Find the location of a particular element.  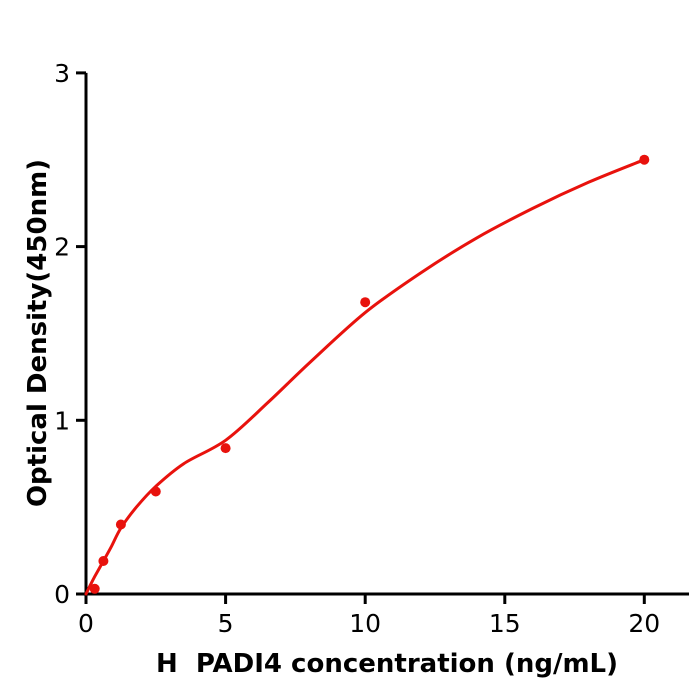

x-tick-label: 10 is located at coordinates (365, 623).